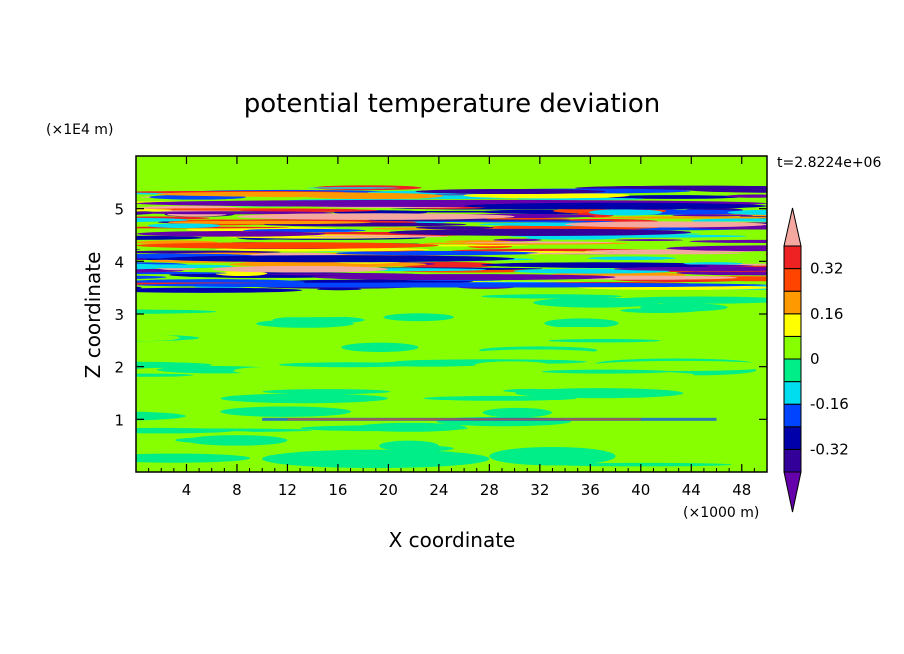  I want to click on x-tick-label: 40, so click(640, 490).